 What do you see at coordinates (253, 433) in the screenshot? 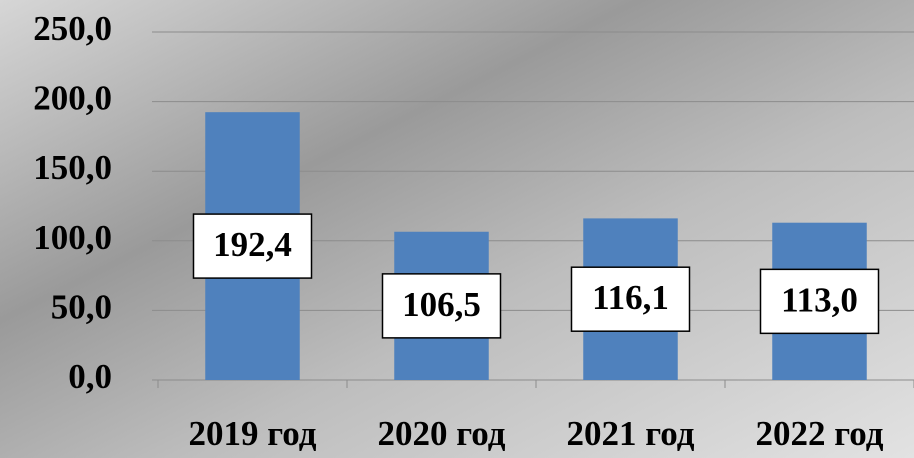
I see `x-tick-label: 2019 год` at bounding box center [253, 433].